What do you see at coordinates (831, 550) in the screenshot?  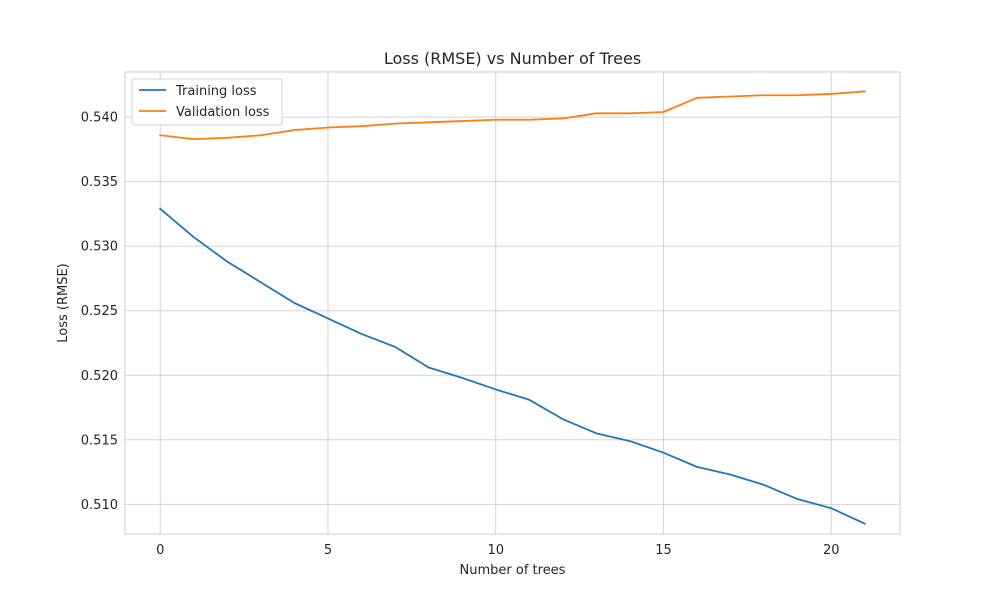 I see `x-tick-label: 20` at bounding box center [831, 550].